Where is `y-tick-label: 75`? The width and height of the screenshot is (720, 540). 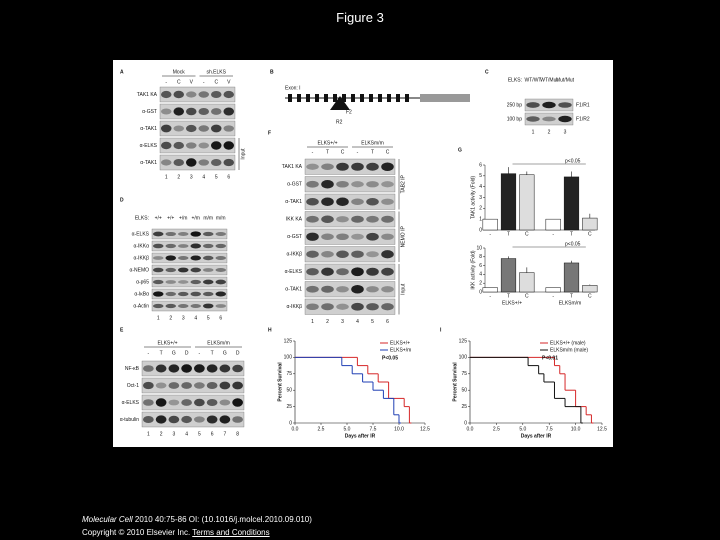
y-tick-label: 75 is located at coordinates (289, 374).